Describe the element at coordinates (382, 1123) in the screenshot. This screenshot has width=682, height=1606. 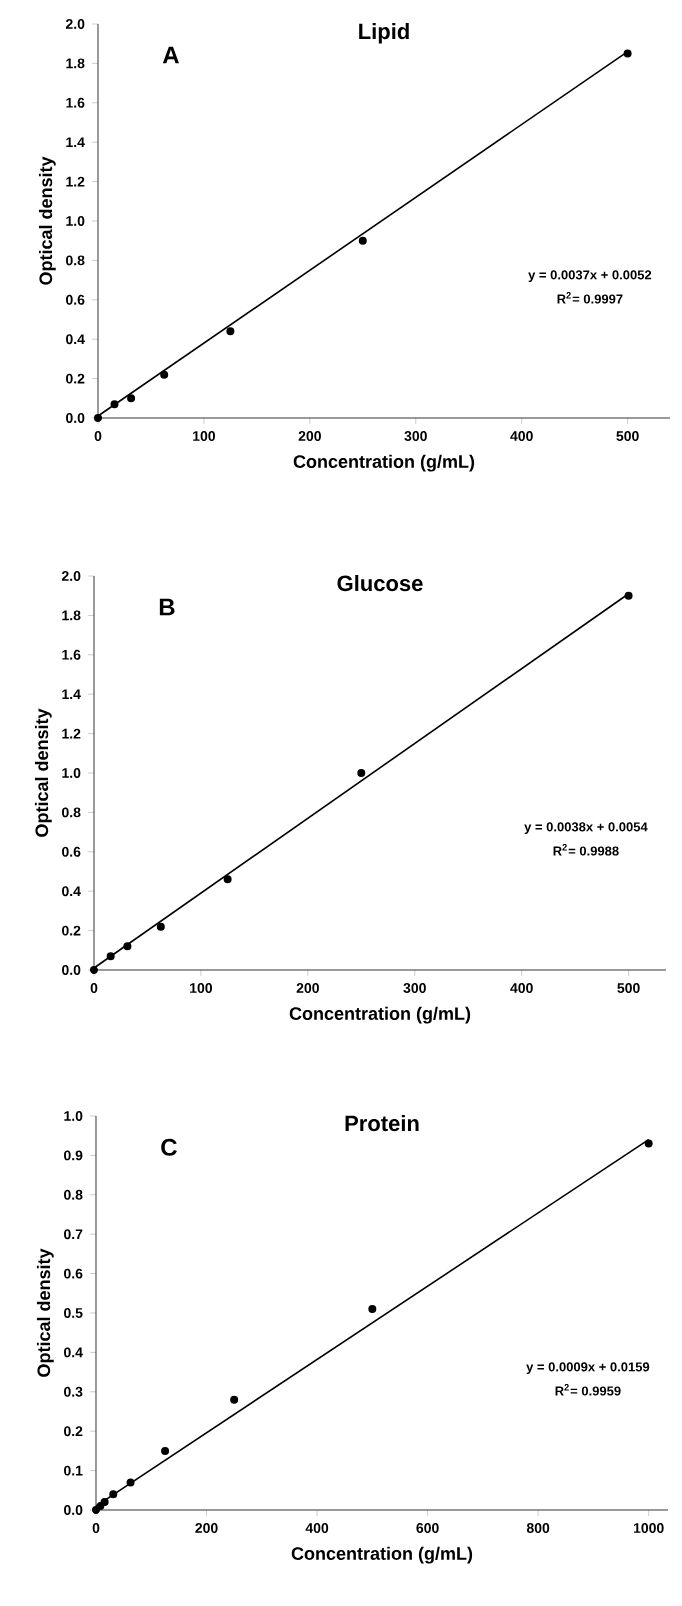
I see `chart-title: Protein` at that location.